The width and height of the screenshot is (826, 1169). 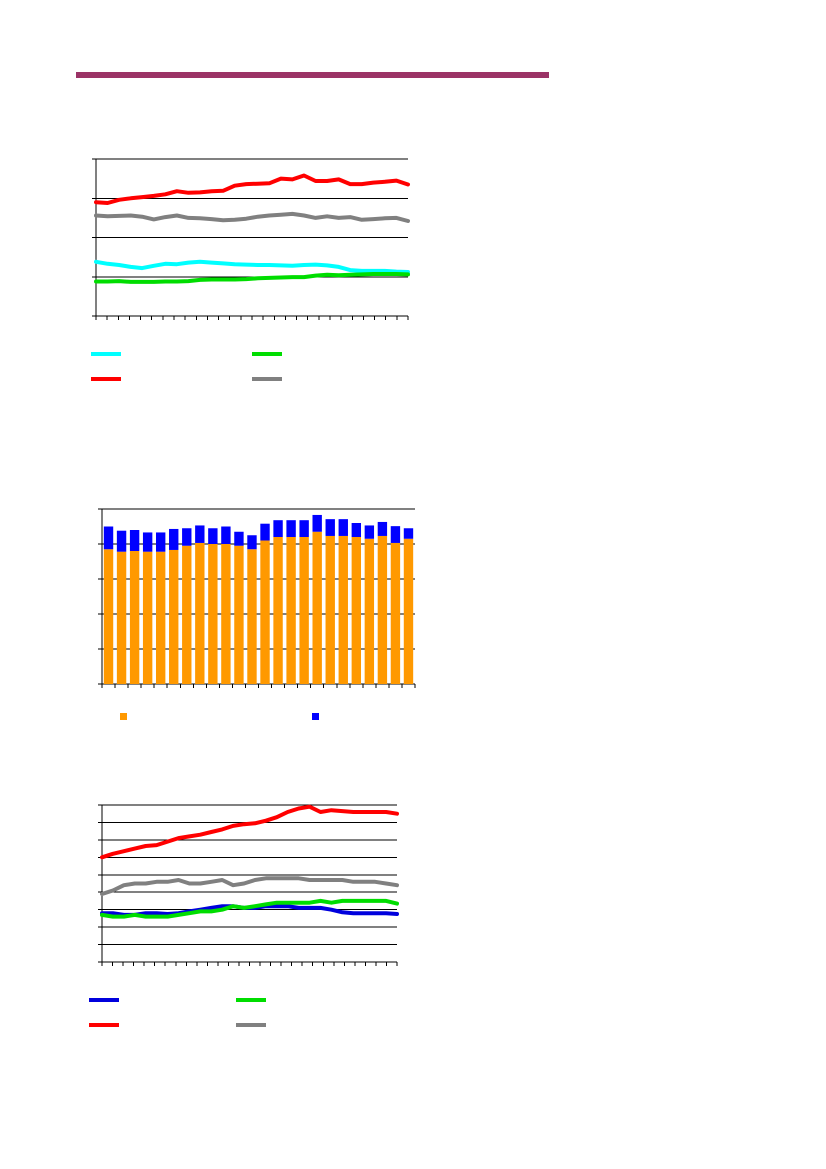 I want to click on stacked-bar-chart, so click(x=257, y=614).